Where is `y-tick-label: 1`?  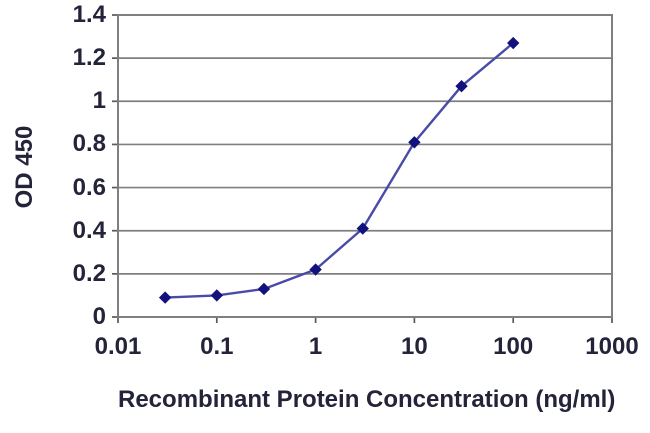 y-tick-label: 1 is located at coordinates (99, 101).